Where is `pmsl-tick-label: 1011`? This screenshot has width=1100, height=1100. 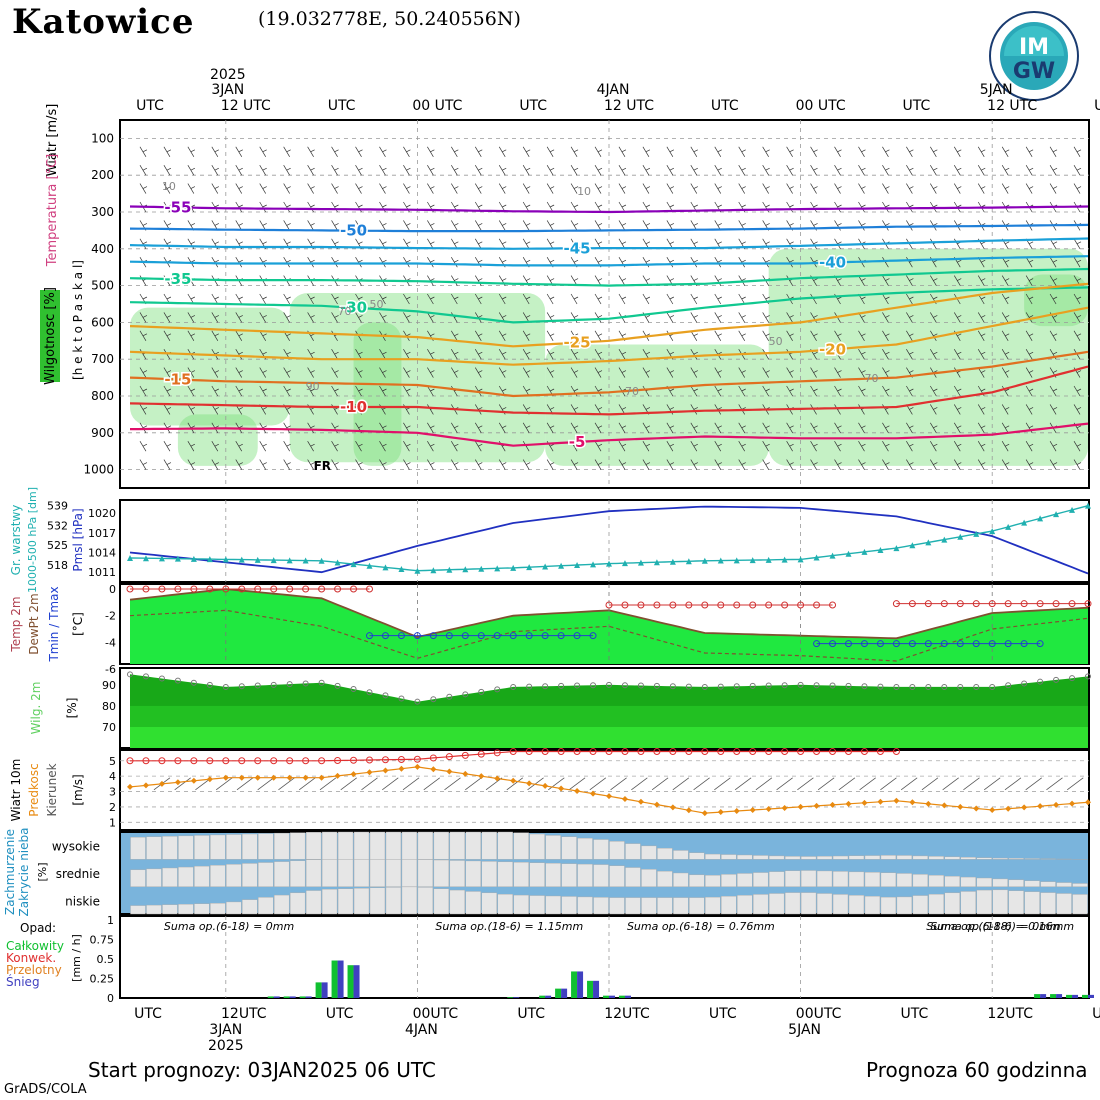
pmsl-tick-label: 1011 is located at coordinates (102, 572).